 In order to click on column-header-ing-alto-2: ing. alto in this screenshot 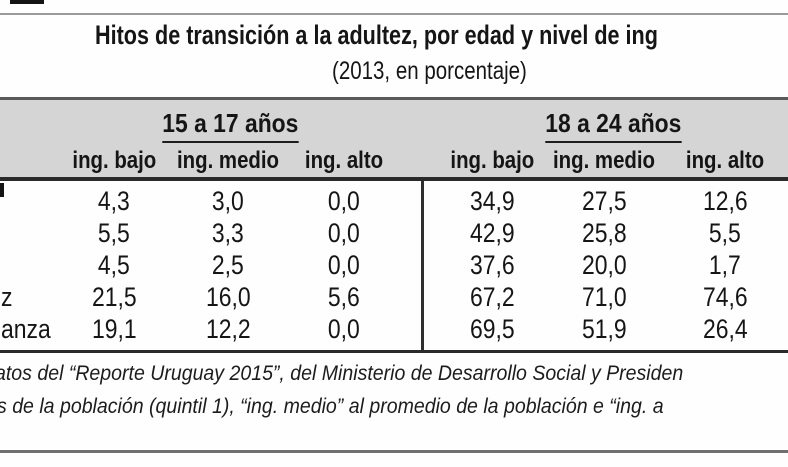, I will do `click(725, 161)`.